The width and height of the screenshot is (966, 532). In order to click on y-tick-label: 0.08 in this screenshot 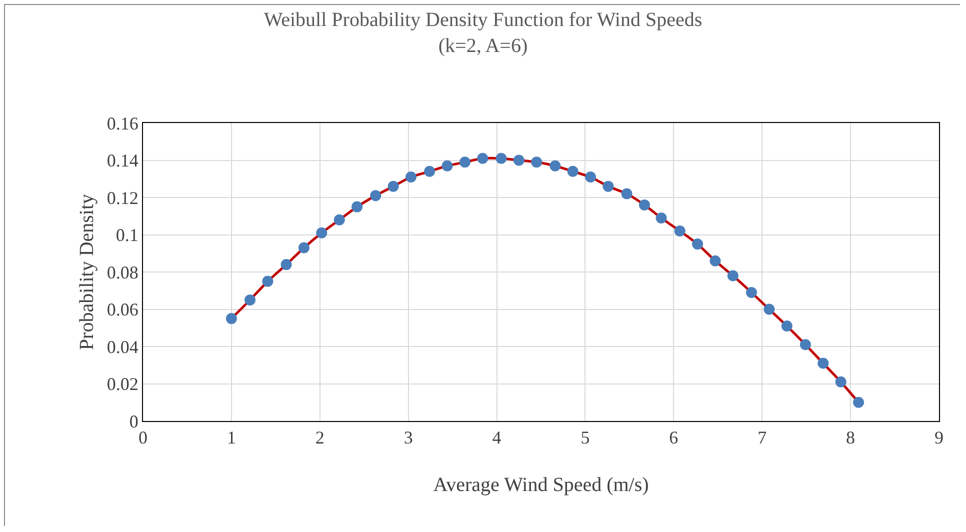, I will do `click(122, 272)`.